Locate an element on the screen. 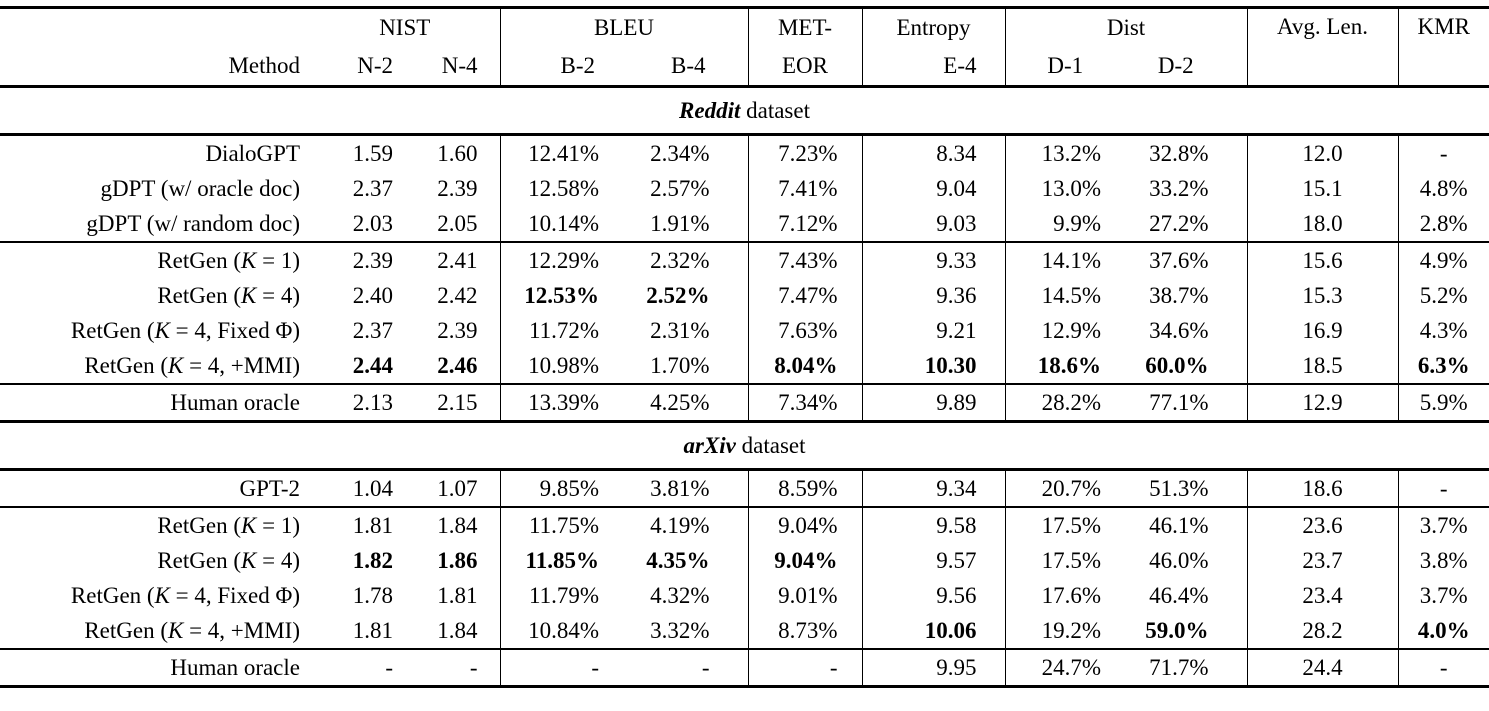 Image resolution: width=1489 pixels, height=711 pixels. cell-kmr: 3.8% is located at coordinates (1443, 560).